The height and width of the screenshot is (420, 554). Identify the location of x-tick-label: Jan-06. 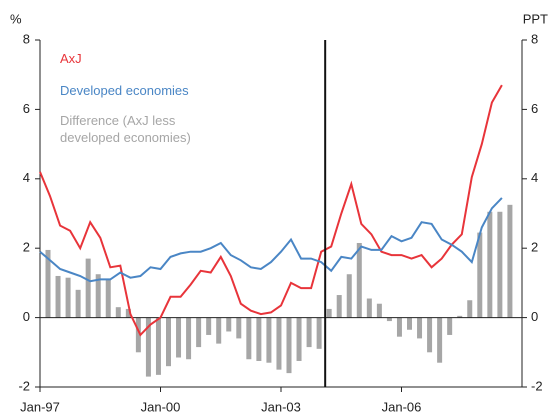
(402, 406).